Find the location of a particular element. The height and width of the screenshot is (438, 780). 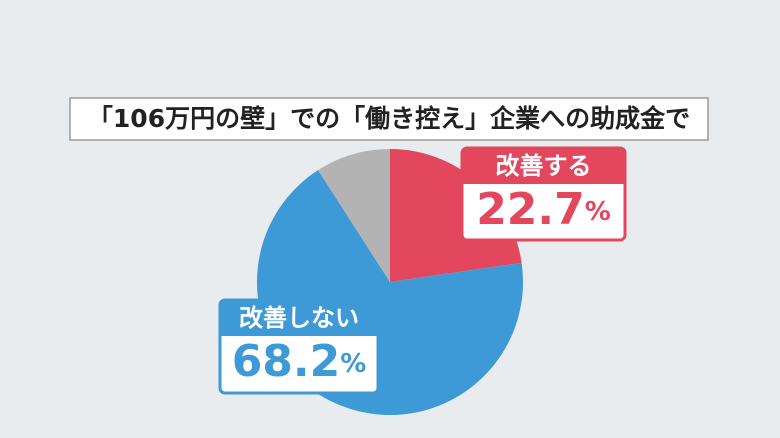

category-label: 改善しない is located at coordinates (299, 318).